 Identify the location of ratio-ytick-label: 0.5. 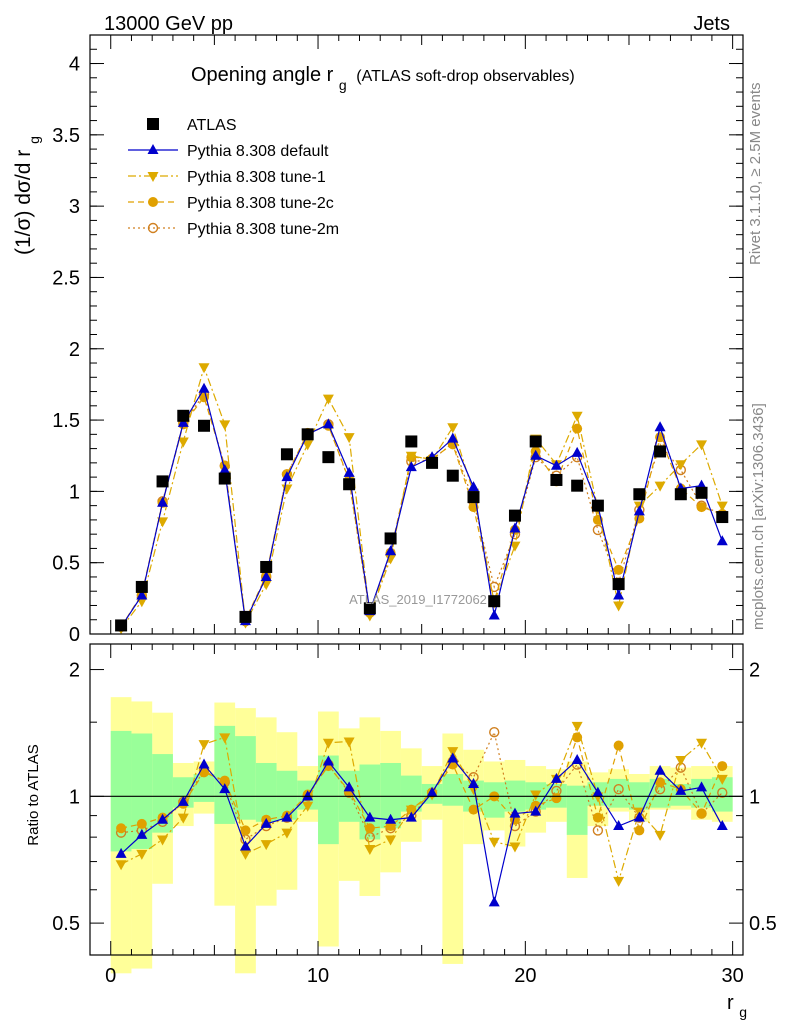
(66, 924).